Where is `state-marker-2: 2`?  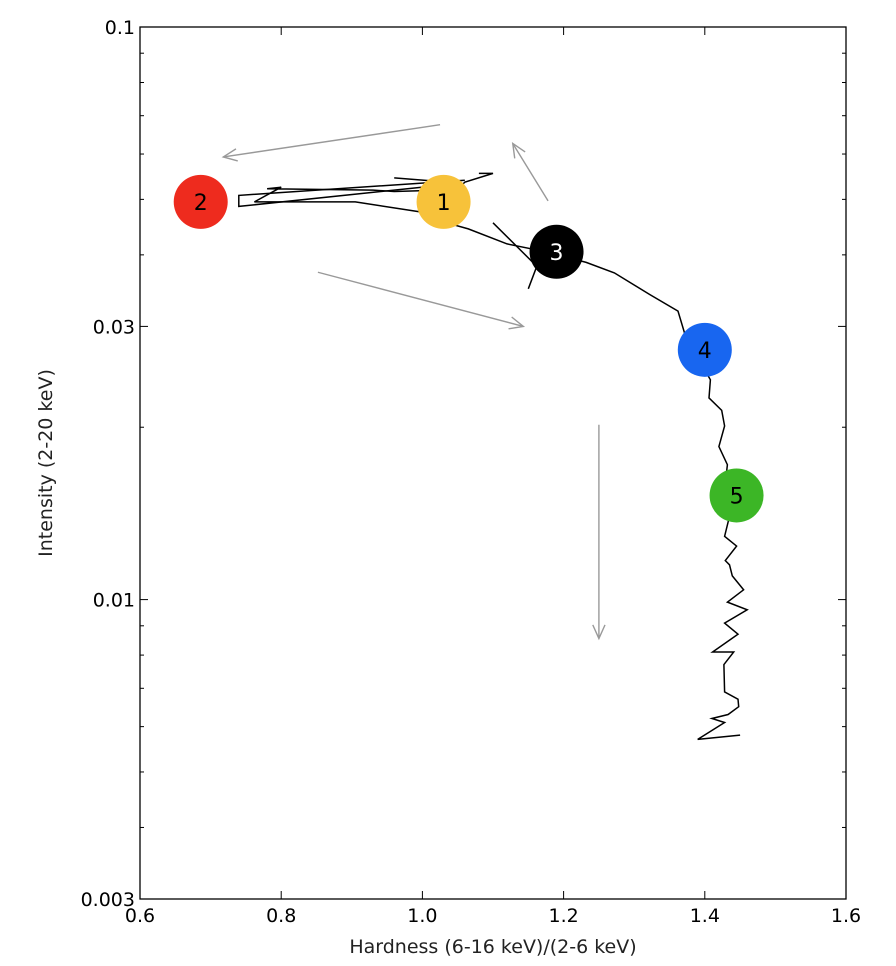
state-marker-2: 2 is located at coordinates (200, 201).